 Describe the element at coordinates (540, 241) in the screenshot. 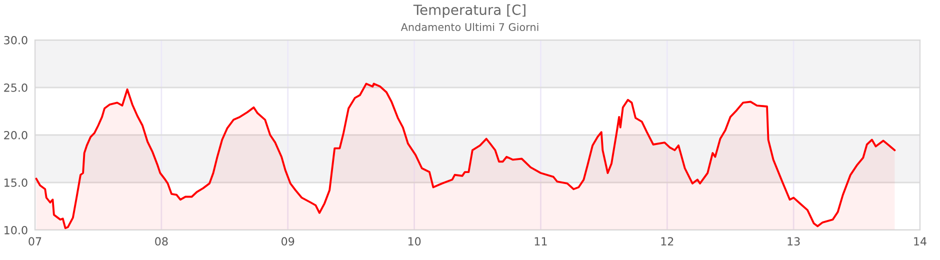

I see `x-tick-label: 11` at that location.